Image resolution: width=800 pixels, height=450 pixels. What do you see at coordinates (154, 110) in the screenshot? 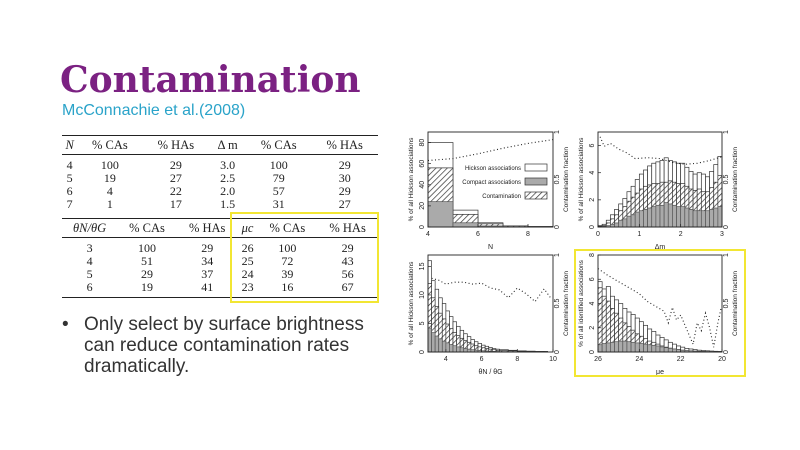
I see `slide-subtitle: McConnachie et al.(2008)` at bounding box center [154, 110].